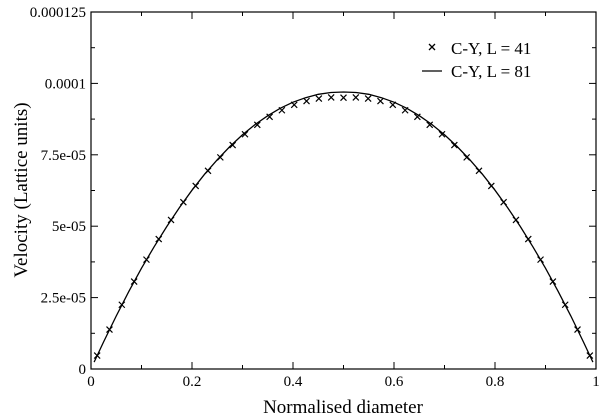 This screenshot has height=419, width=609. I want to click on x-tick-label: 0, so click(91, 382).